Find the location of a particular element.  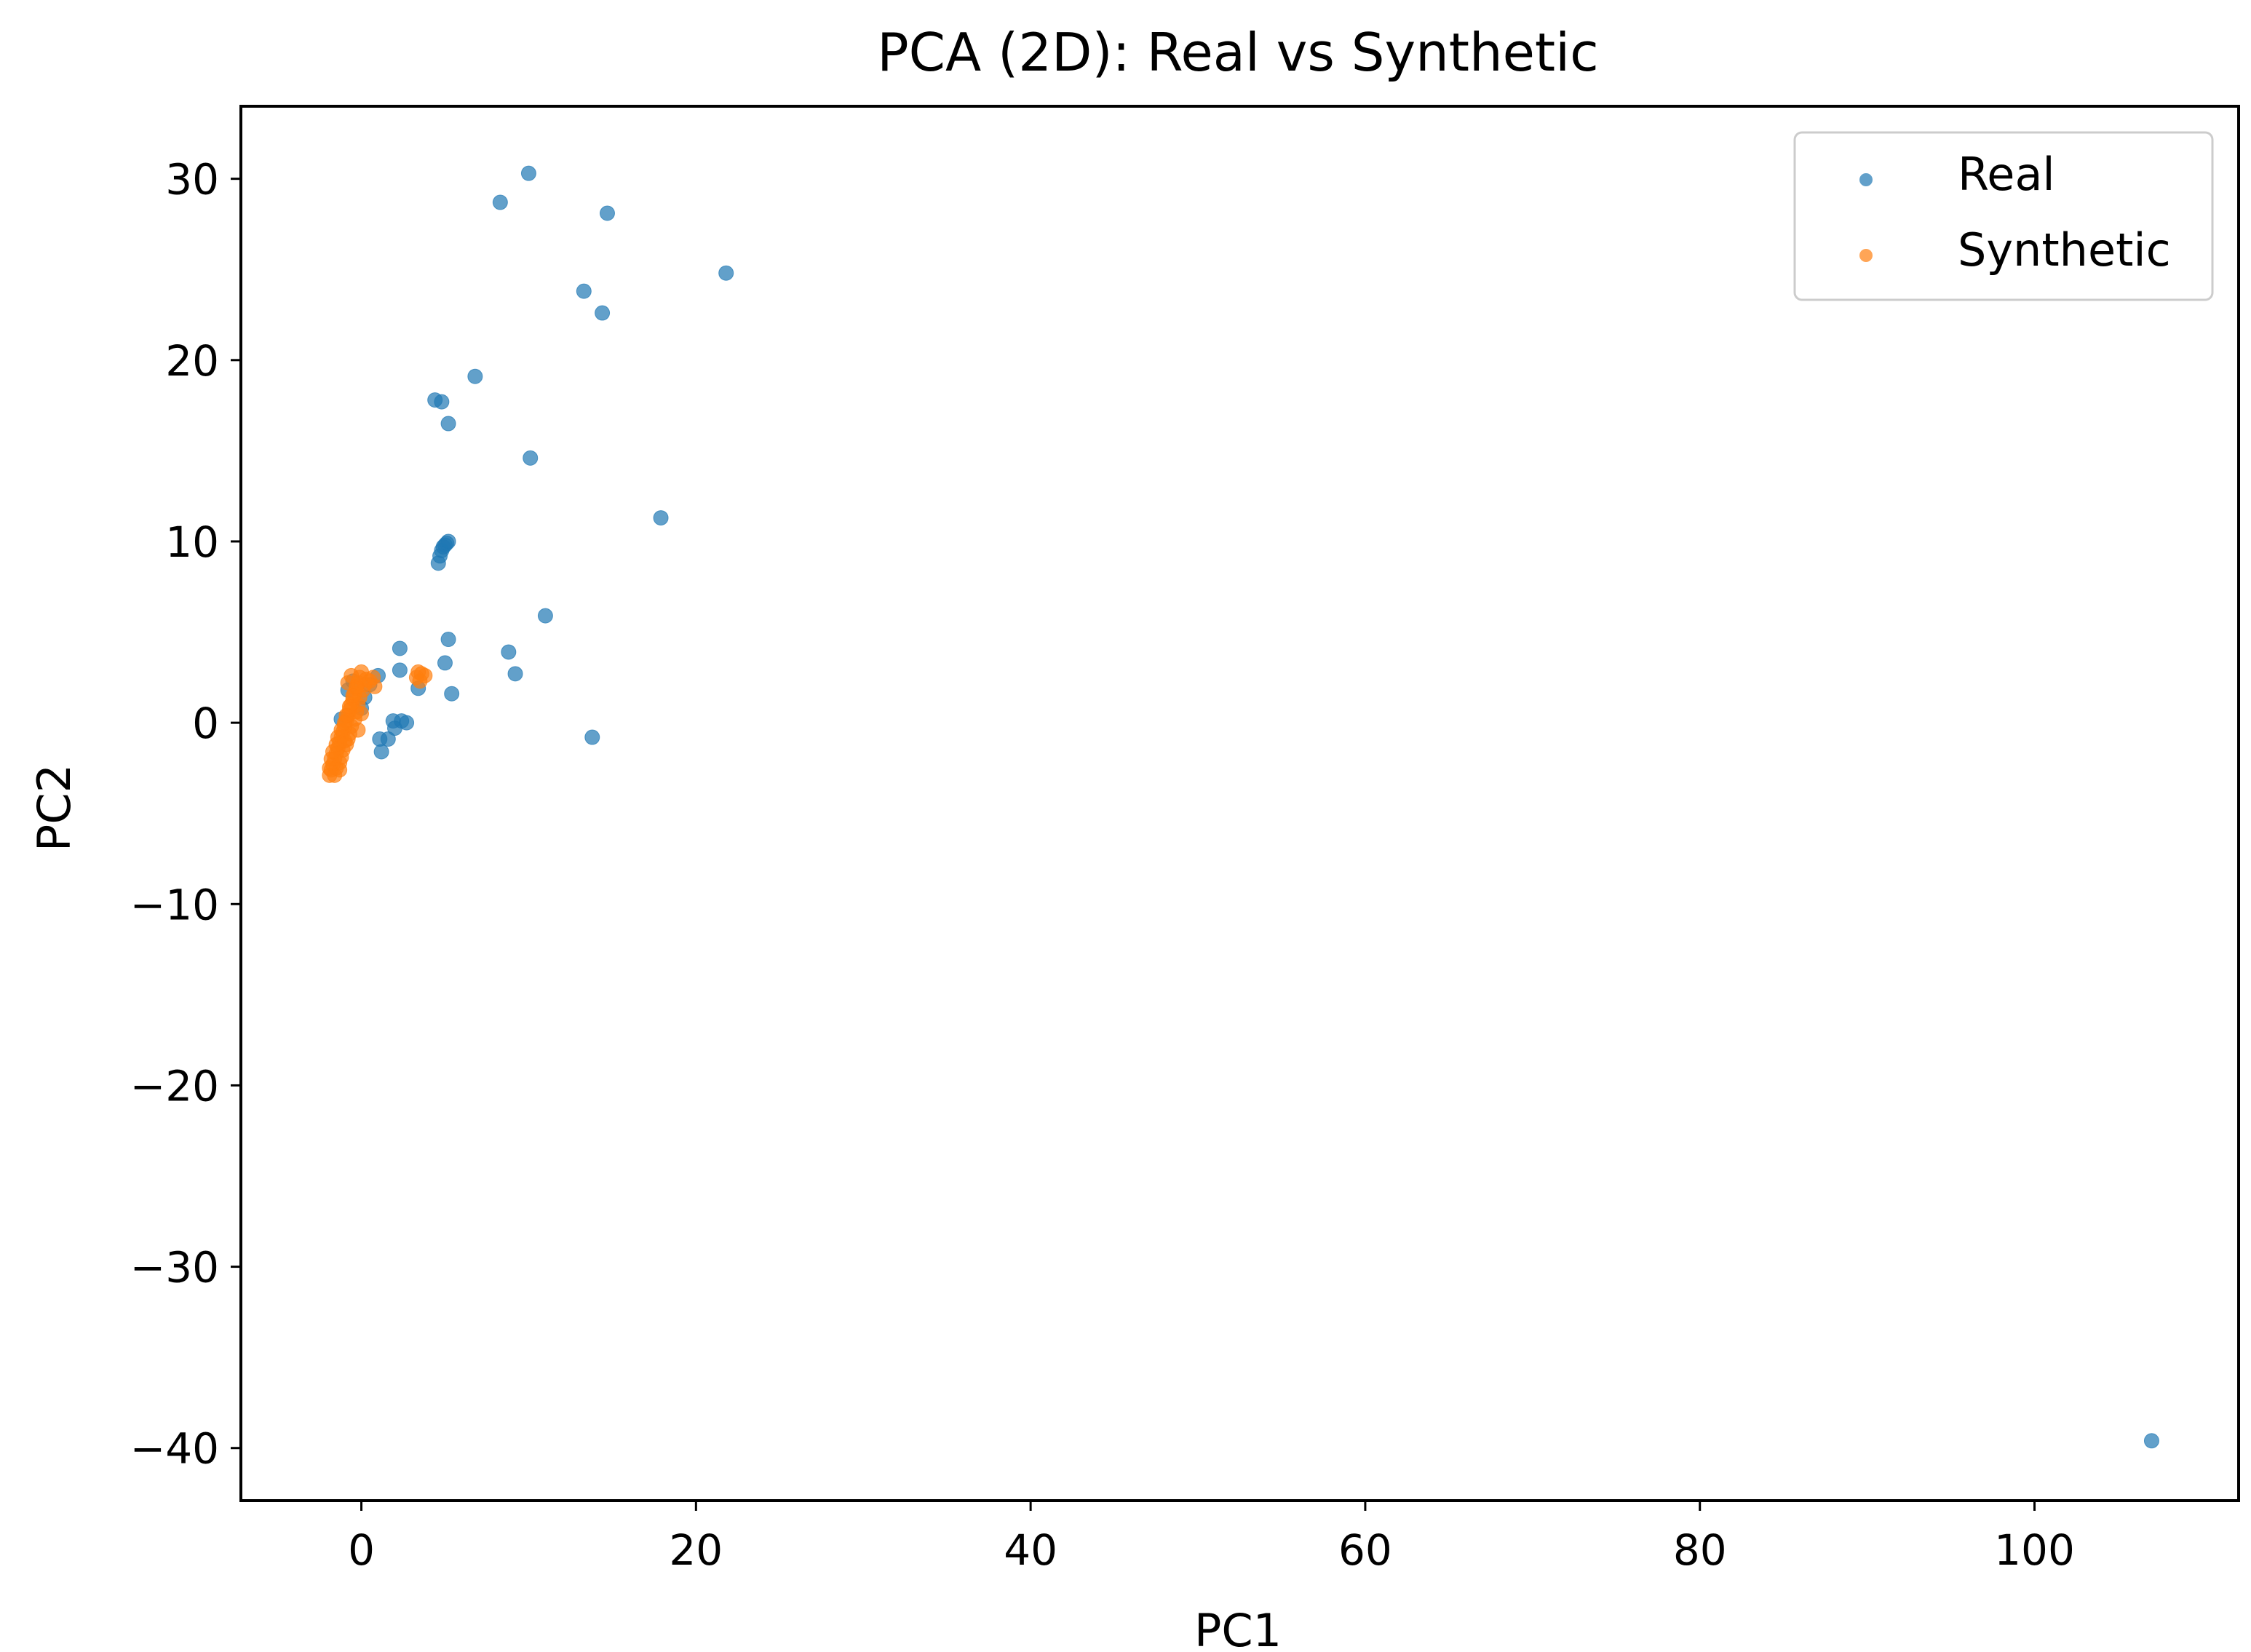

legend-marker-real is located at coordinates (1866, 179).